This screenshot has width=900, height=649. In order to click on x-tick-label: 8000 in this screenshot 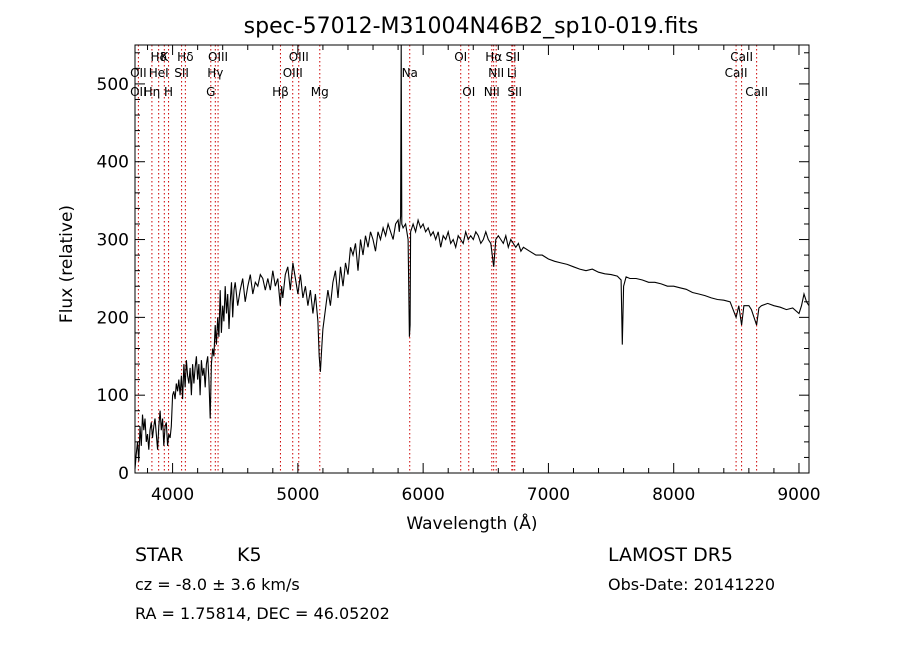, I will do `click(673, 495)`.